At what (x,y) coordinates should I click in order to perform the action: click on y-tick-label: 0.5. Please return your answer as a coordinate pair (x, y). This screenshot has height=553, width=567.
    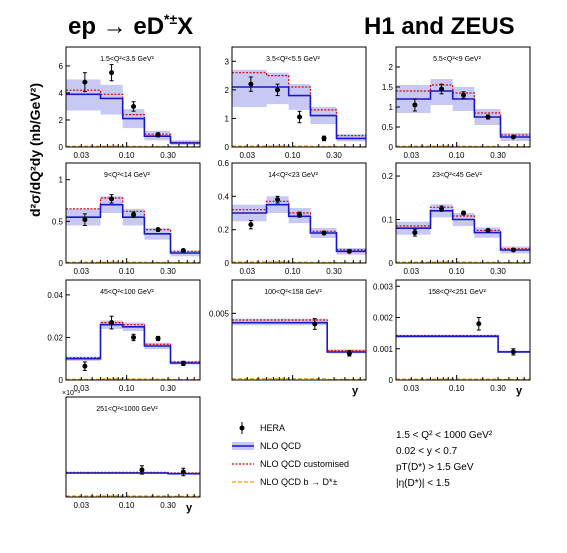
    Looking at the image, I should click on (58, 221).